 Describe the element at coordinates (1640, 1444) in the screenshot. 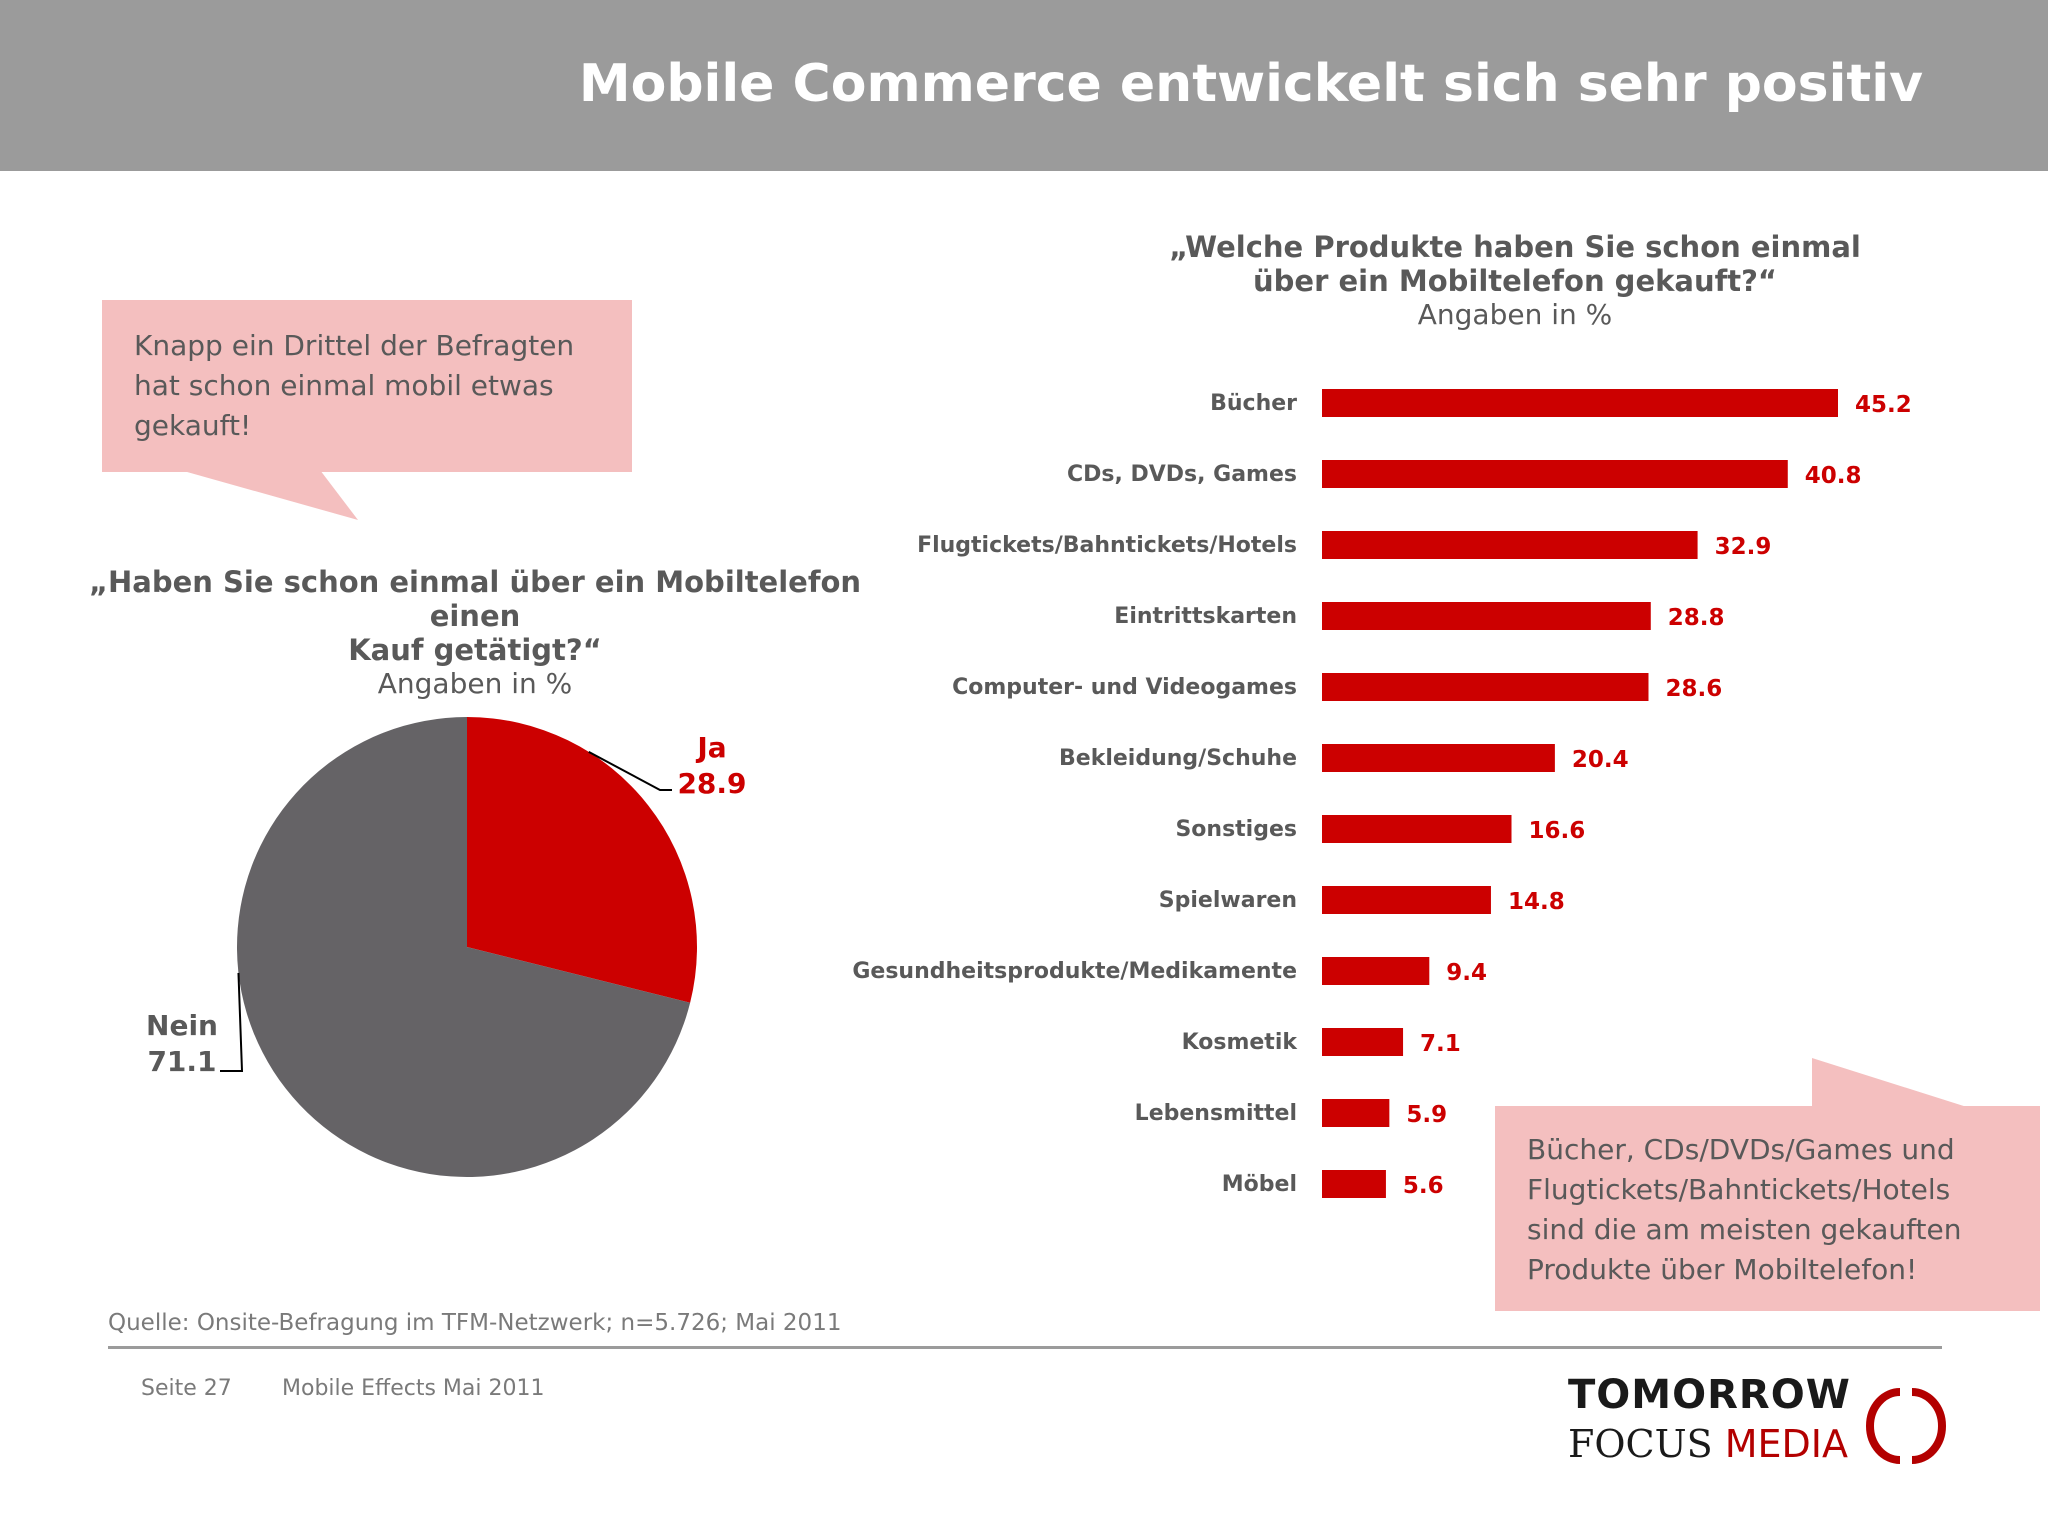

I see `logo-text-focus: FOCUS` at that location.